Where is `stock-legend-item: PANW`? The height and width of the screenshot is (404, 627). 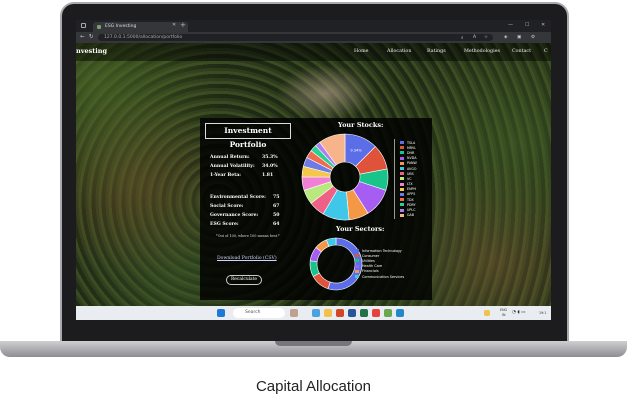 stock-legend-item: PANW is located at coordinates (408, 163).